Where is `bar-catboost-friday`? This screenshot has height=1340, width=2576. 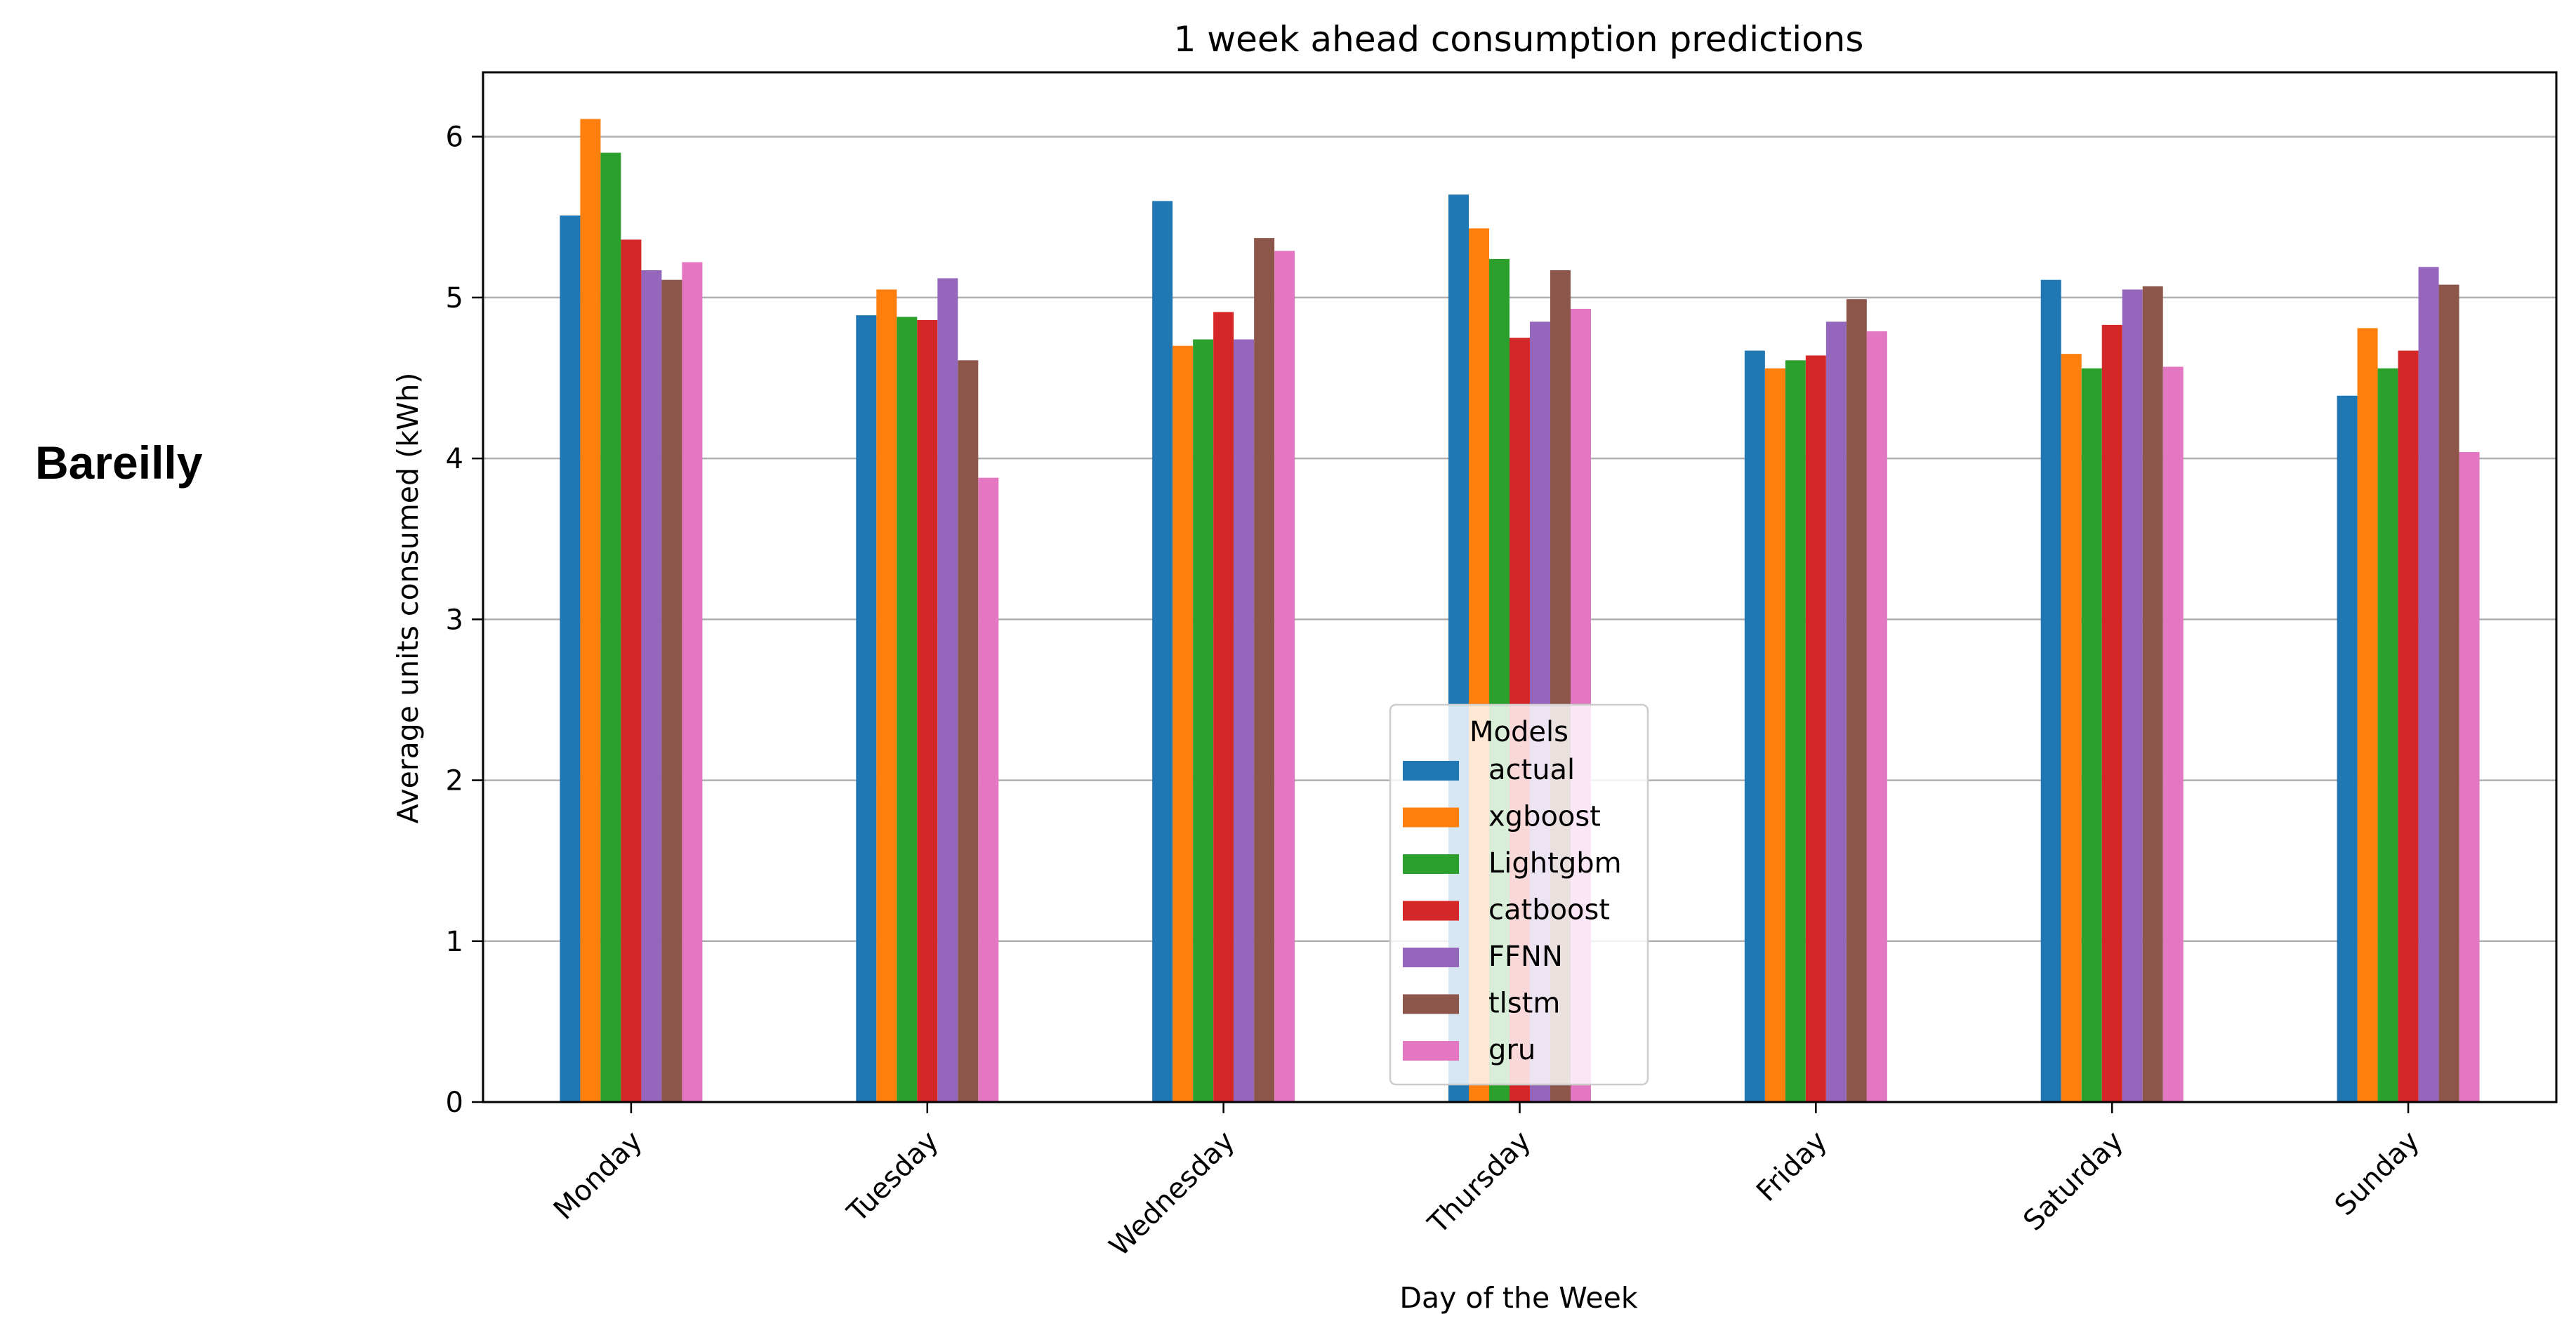
bar-catboost-friday is located at coordinates (1816, 728).